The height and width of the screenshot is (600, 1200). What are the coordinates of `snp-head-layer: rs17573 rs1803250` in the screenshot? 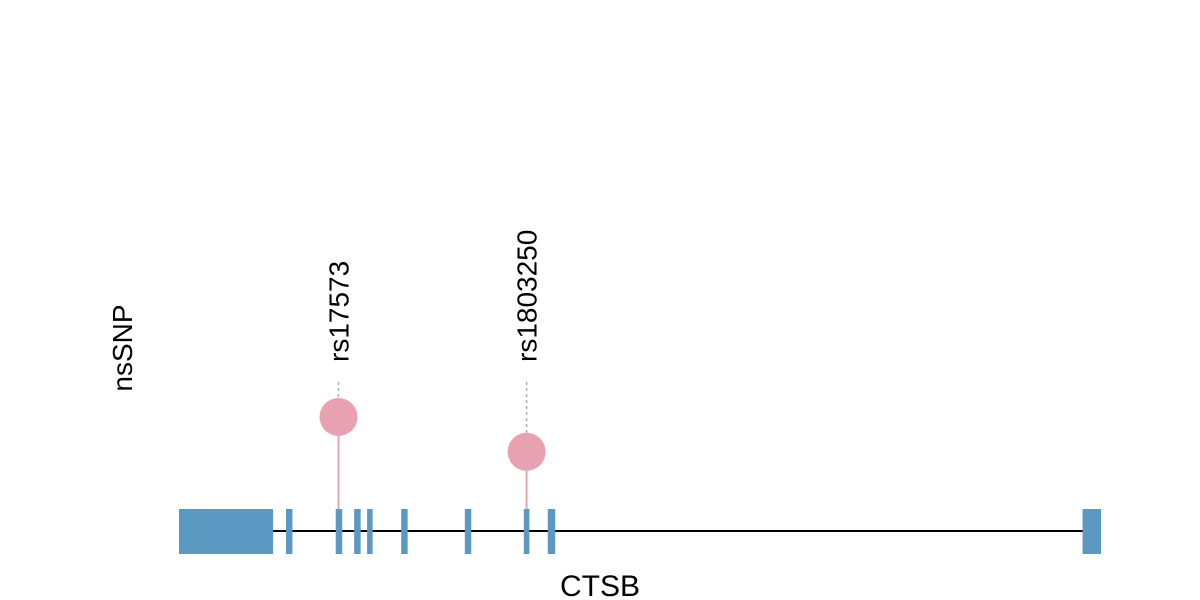 It's located at (432, 350).